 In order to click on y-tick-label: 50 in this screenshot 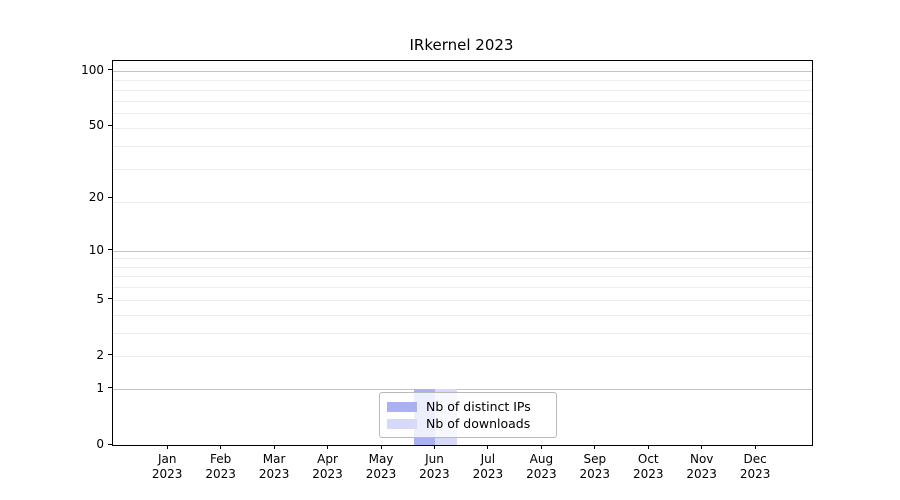, I will do `click(96, 125)`.